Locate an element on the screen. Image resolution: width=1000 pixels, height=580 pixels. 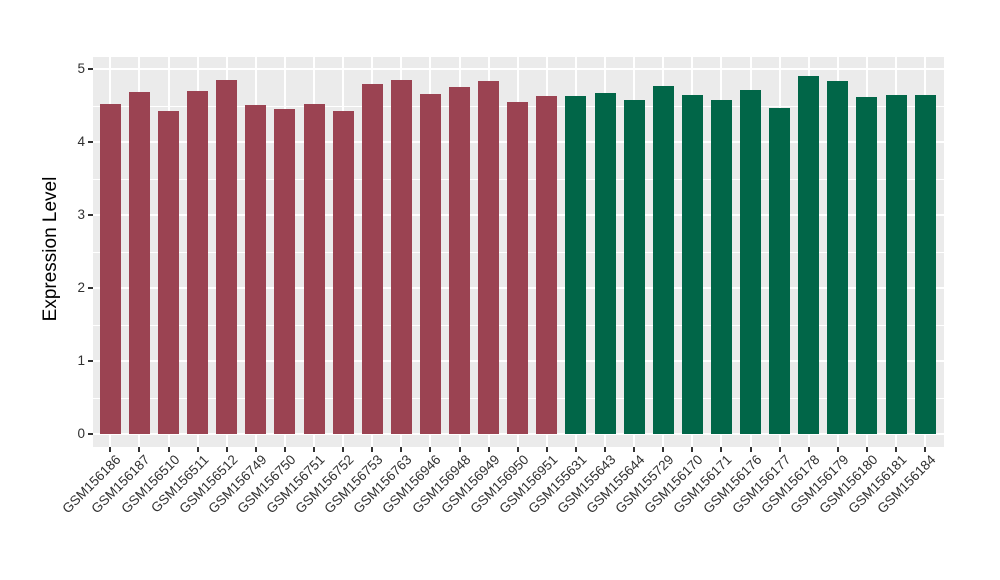
y-tick-label: 0 is located at coordinates (81, 433).